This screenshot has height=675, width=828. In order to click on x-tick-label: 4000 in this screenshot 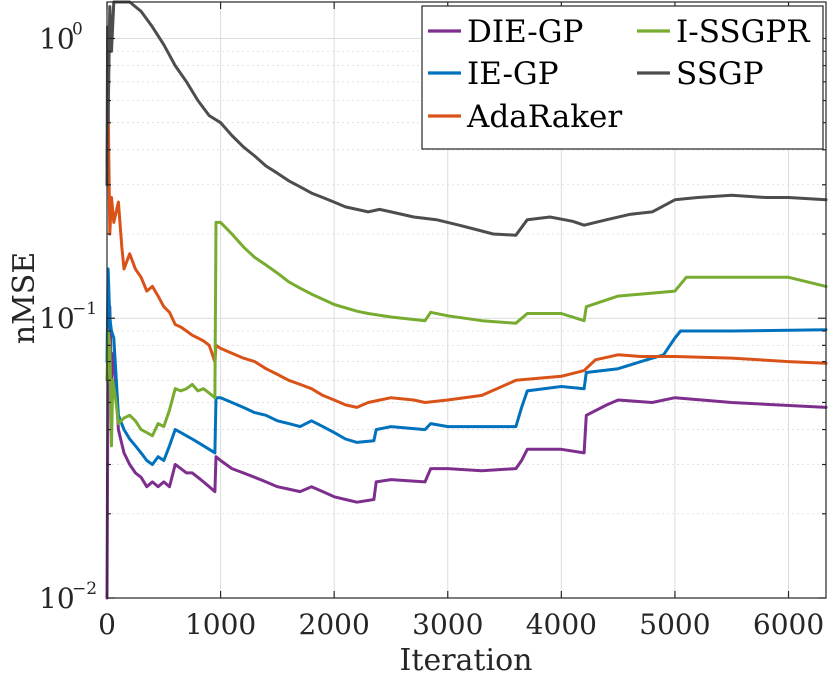, I will do `click(561, 624)`.